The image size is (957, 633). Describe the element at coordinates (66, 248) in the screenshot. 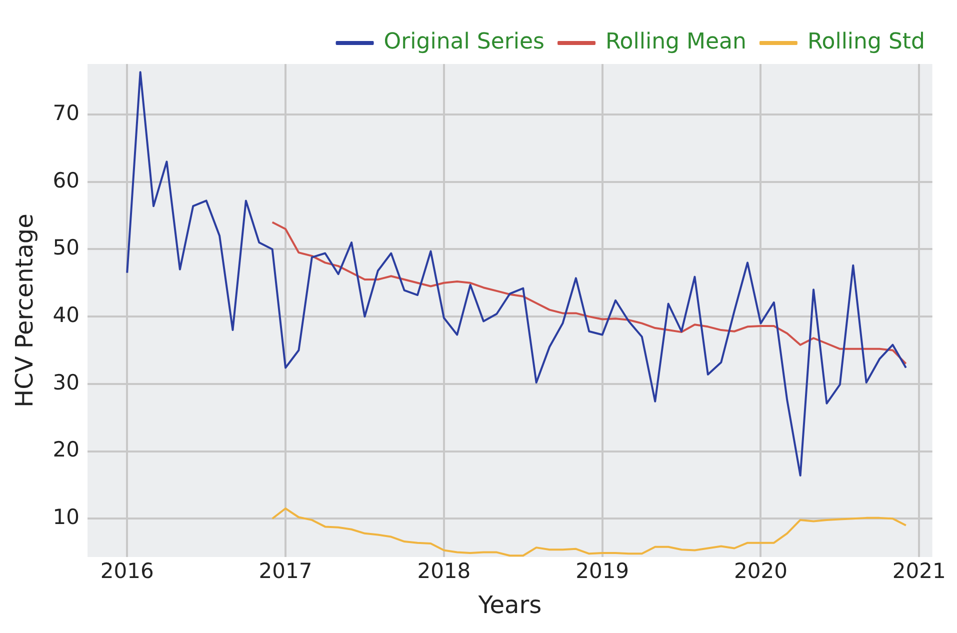

I see `y-tick-label: 50` at that location.